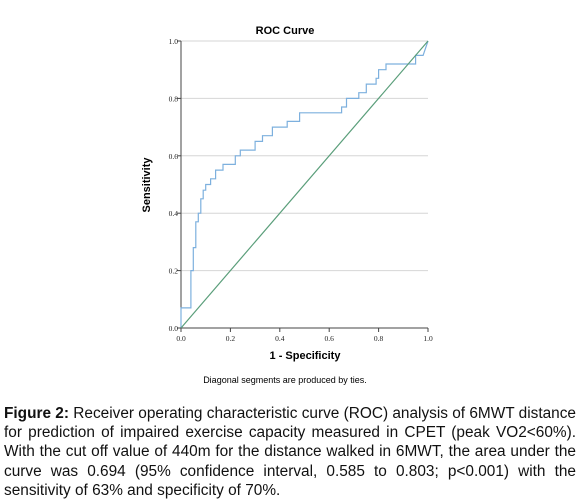 The height and width of the screenshot is (500, 581). Describe the element at coordinates (280, 338) in the screenshot. I see `x-tick-label: 0.4` at that location.